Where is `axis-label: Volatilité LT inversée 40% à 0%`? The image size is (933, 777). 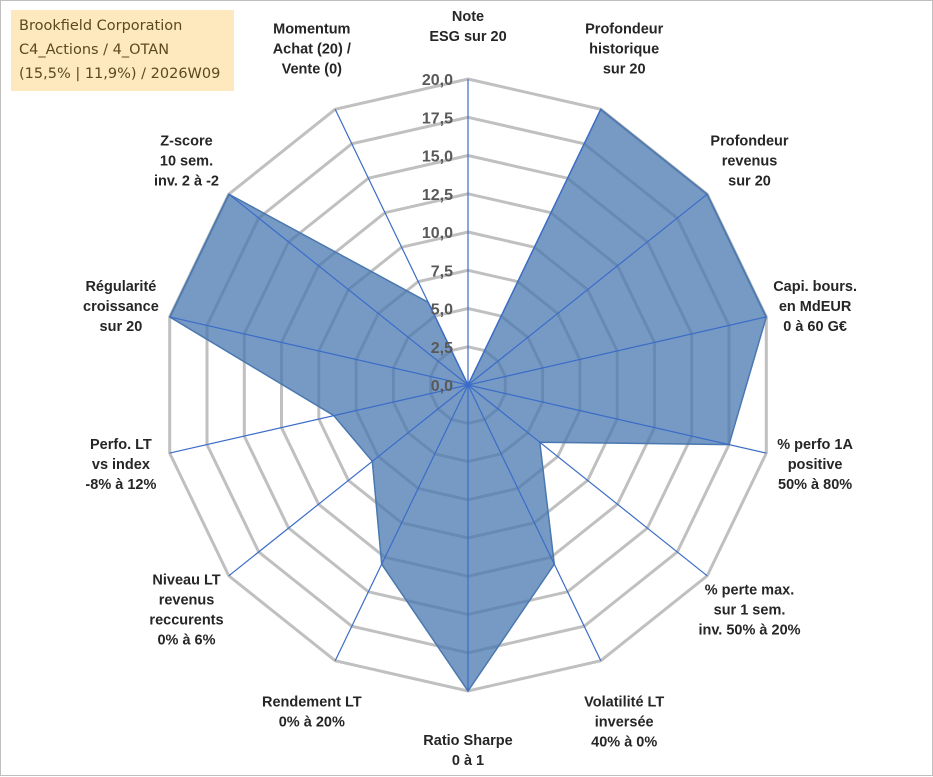
axis-label: Volatilité LT inversée 40% à 0% is located at coordinates (624, 723).